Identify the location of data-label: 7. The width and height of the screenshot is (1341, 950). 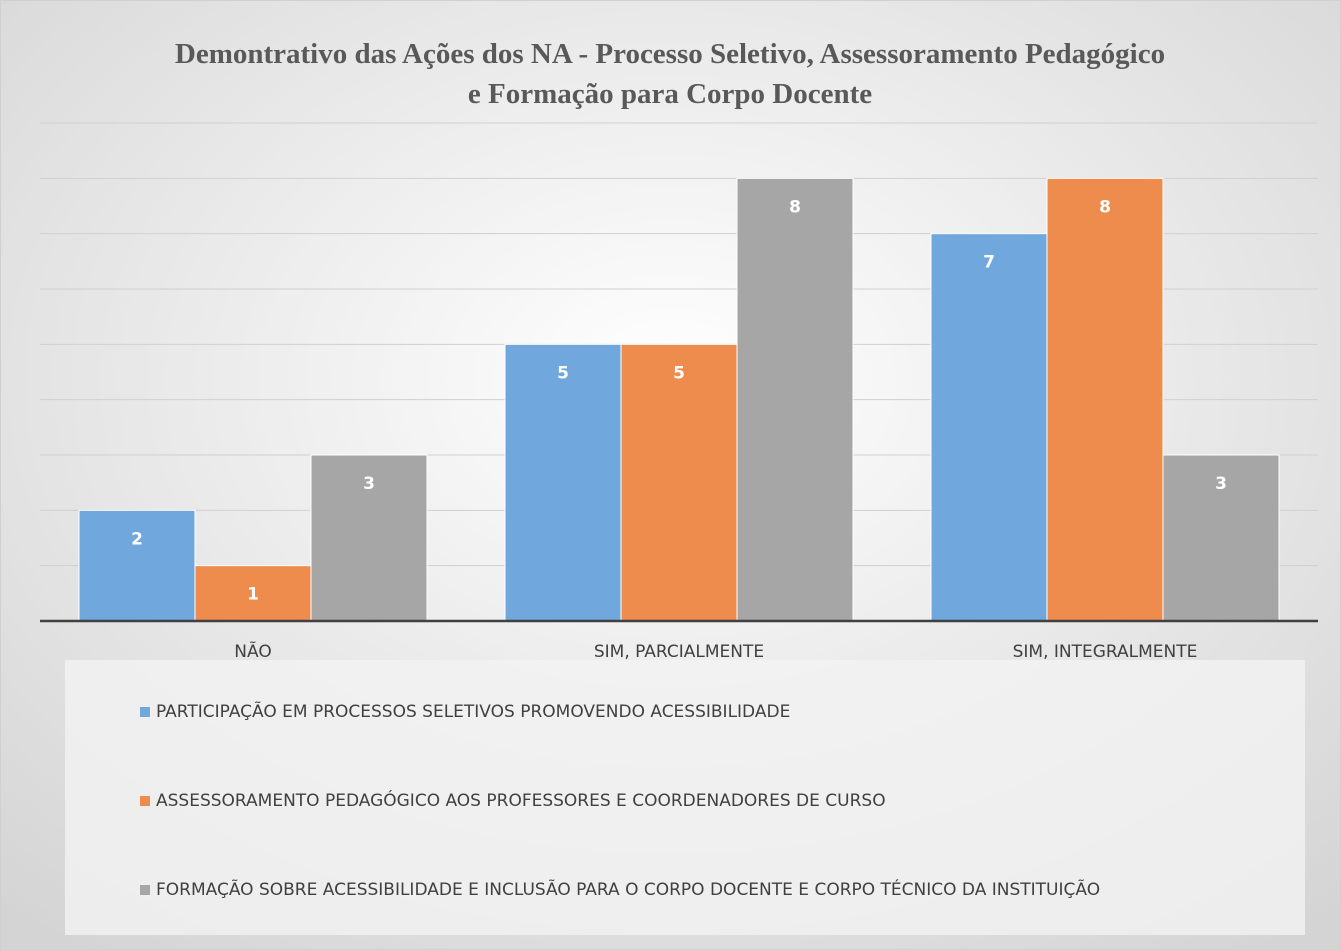
(989, 263).